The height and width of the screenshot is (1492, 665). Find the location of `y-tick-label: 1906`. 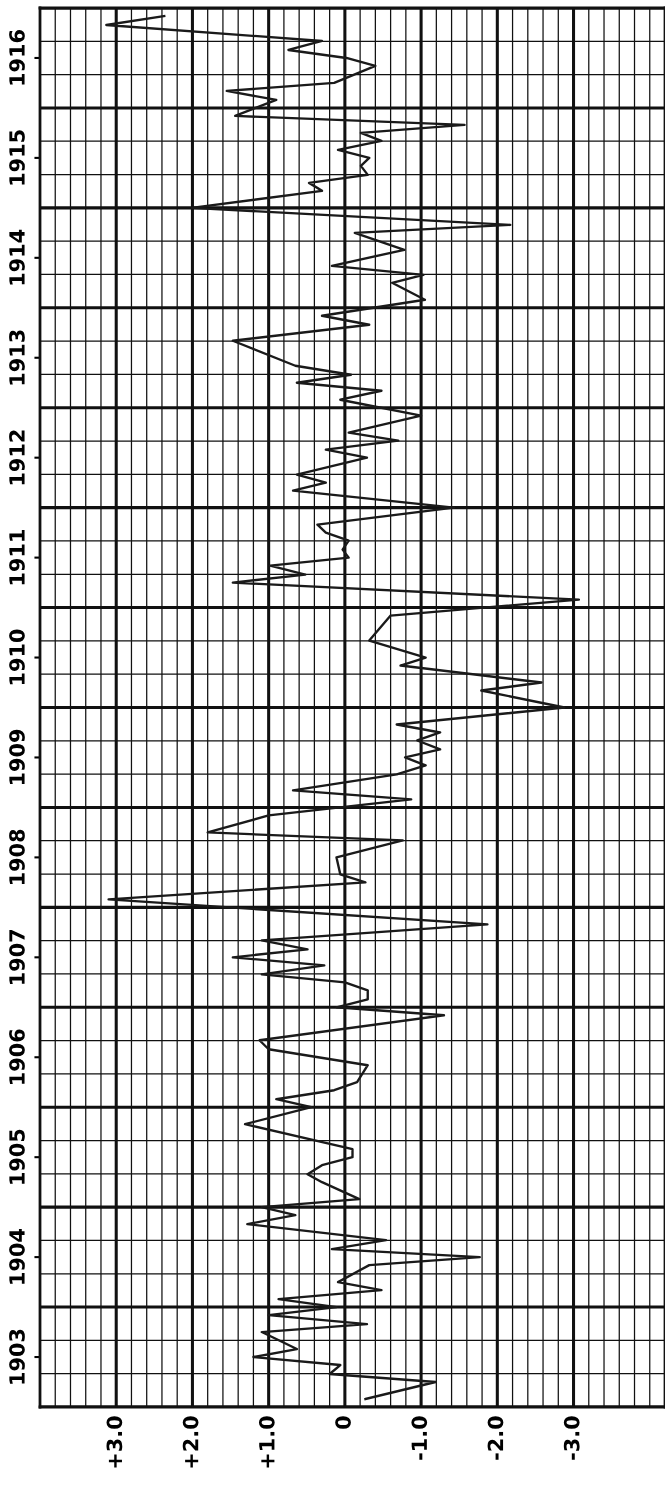

y-tick-label: 1906 is located at coordinates (17, 1056).